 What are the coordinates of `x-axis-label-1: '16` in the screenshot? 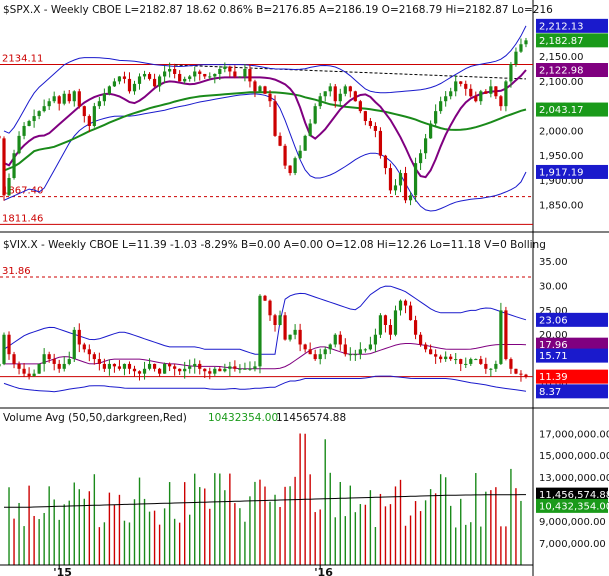 It's located at (323, 571).